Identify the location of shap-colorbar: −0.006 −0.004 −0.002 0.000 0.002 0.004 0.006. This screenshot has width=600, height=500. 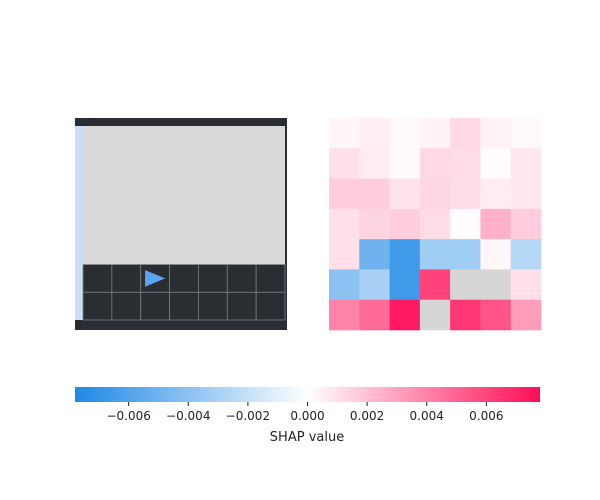
(307, 405).